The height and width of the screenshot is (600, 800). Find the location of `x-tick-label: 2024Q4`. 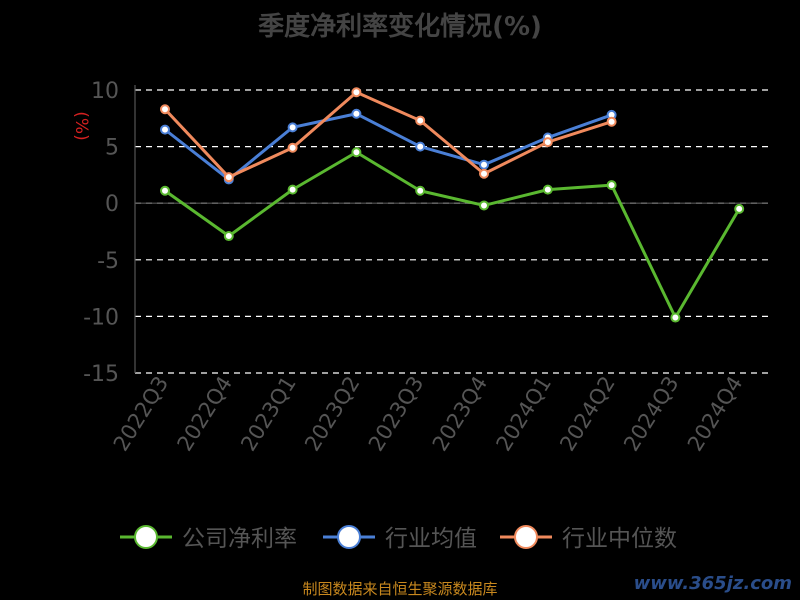

x-tick-label: 2024Q4 is located at coordinates (715, 413).